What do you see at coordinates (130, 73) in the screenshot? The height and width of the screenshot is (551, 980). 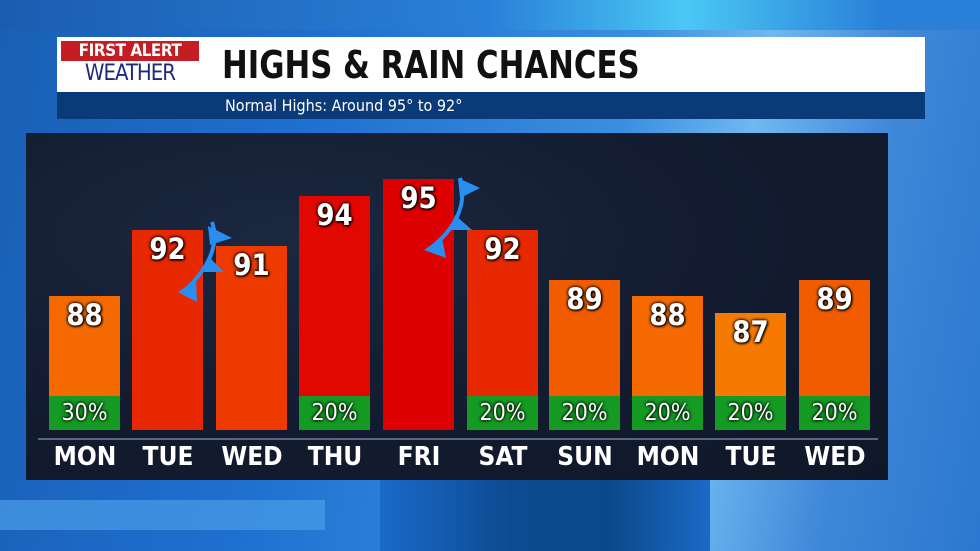 I see `logo-weather: WEATHER` at bounding box center [130, 73].